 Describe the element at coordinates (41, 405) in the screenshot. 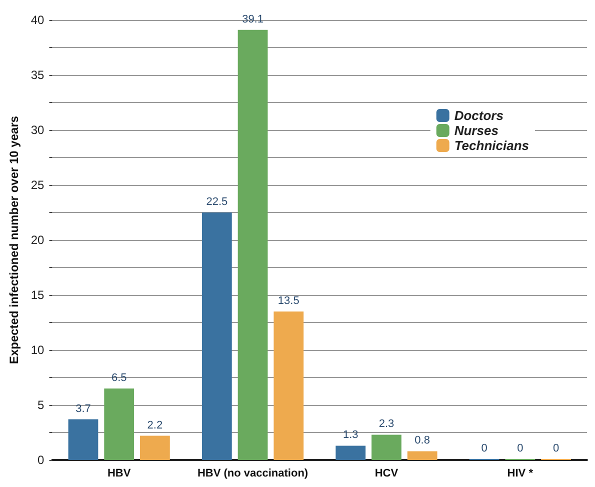

I see `y-tick-label: 5` at that location.